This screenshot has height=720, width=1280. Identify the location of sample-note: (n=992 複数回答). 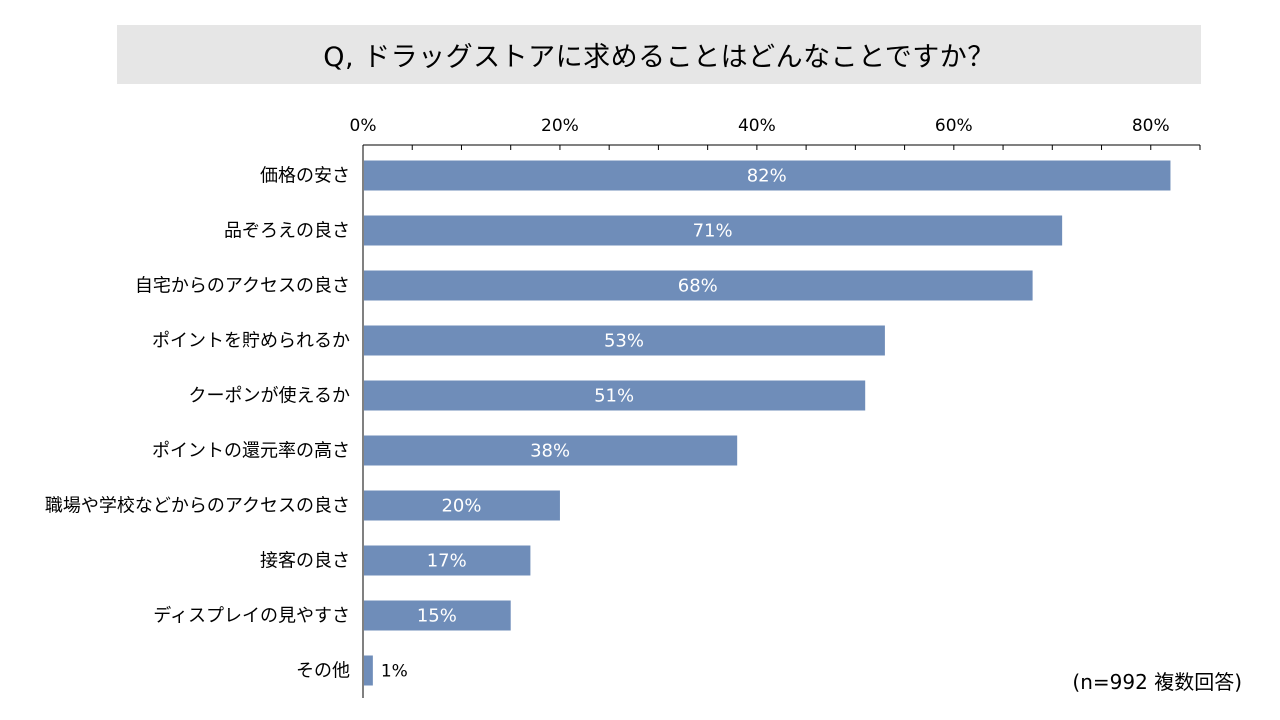
(1157, 682).